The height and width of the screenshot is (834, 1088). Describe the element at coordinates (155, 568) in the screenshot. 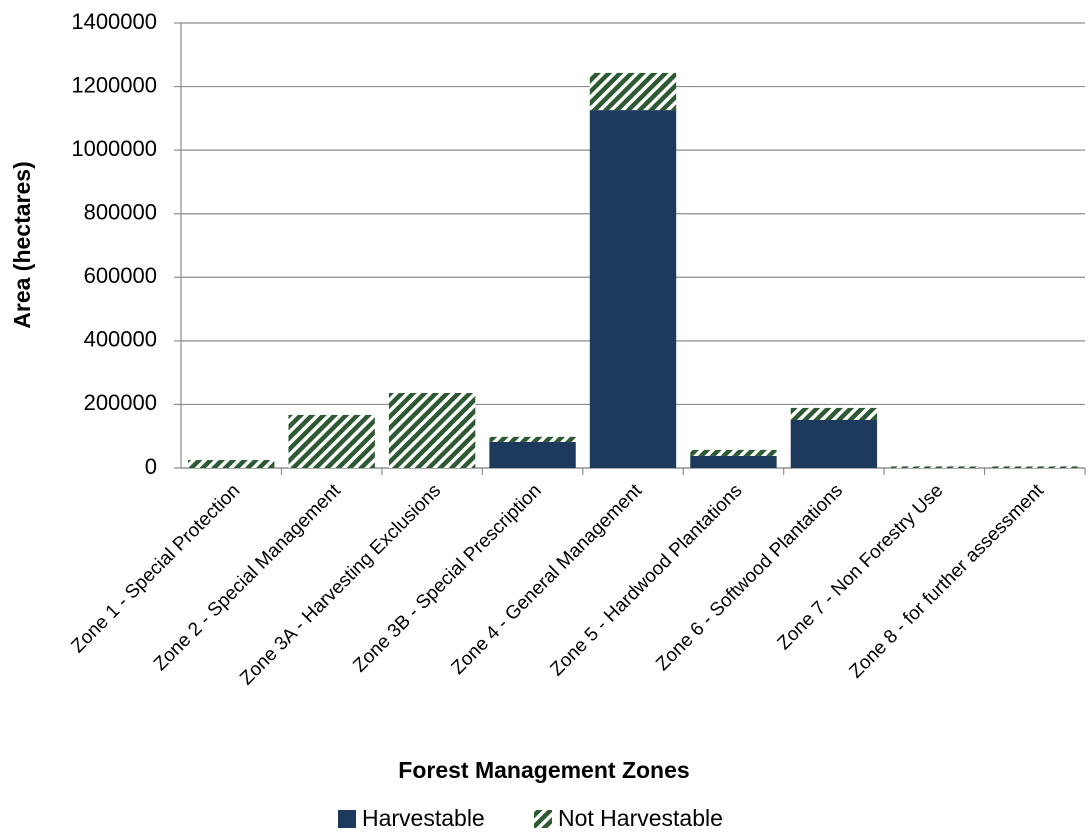

I see `x-tick-label: Zone 1 - Special Protection` at that location.